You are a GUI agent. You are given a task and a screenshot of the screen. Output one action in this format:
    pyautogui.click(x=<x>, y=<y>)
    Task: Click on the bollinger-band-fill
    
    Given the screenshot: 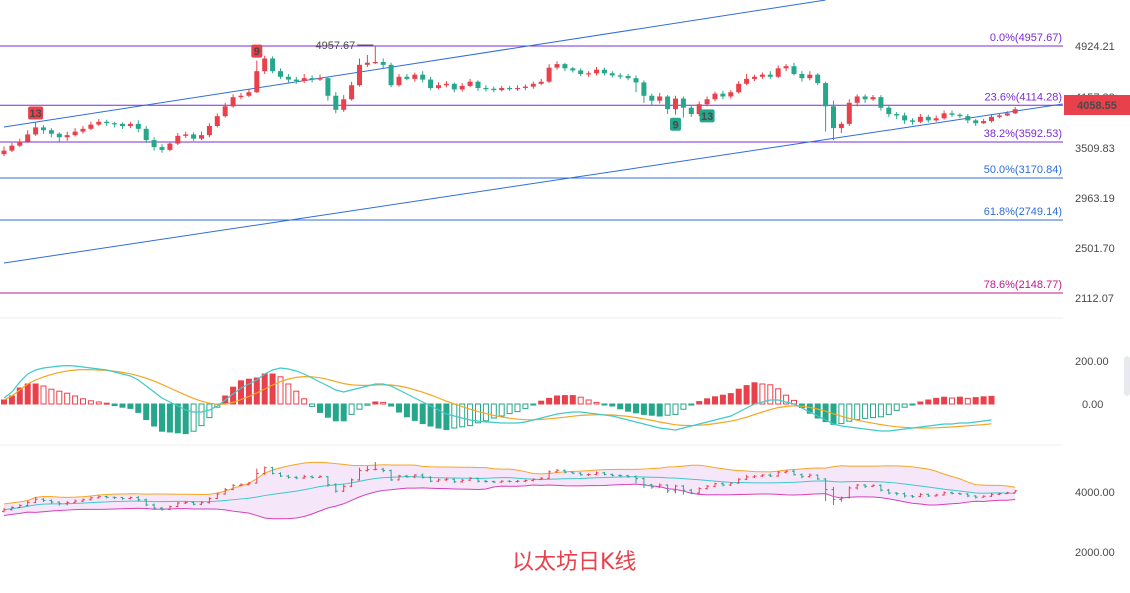 What is the action you would take?
    pyautogui.click(x=510, y=490)
    